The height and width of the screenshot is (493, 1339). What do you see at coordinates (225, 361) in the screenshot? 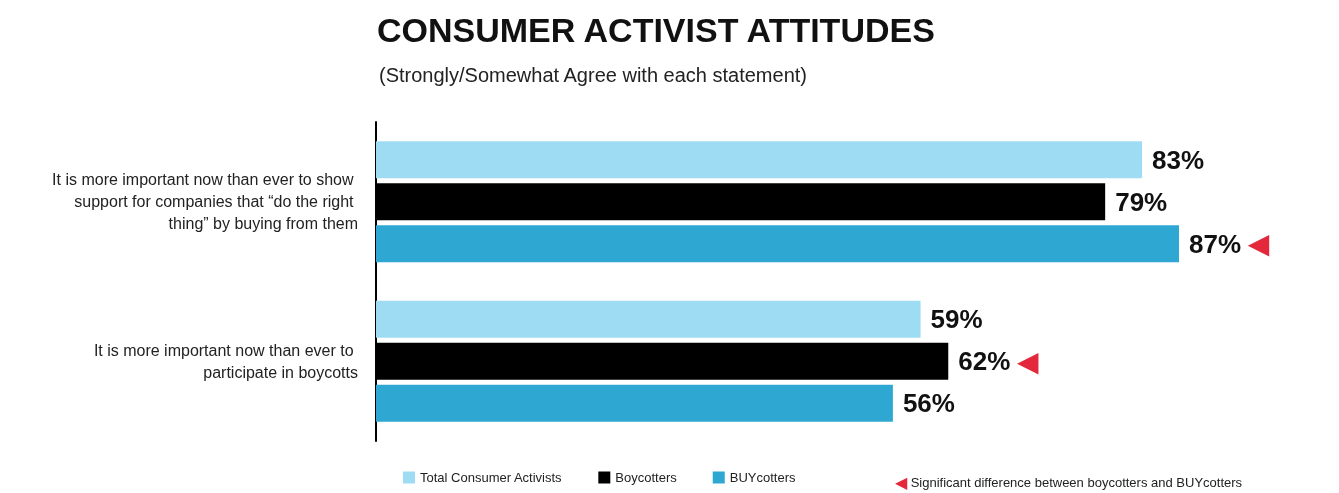
I see `y-tick-label: It is more important now than ever to participate in boycotts` at bounding box center [225, 361].